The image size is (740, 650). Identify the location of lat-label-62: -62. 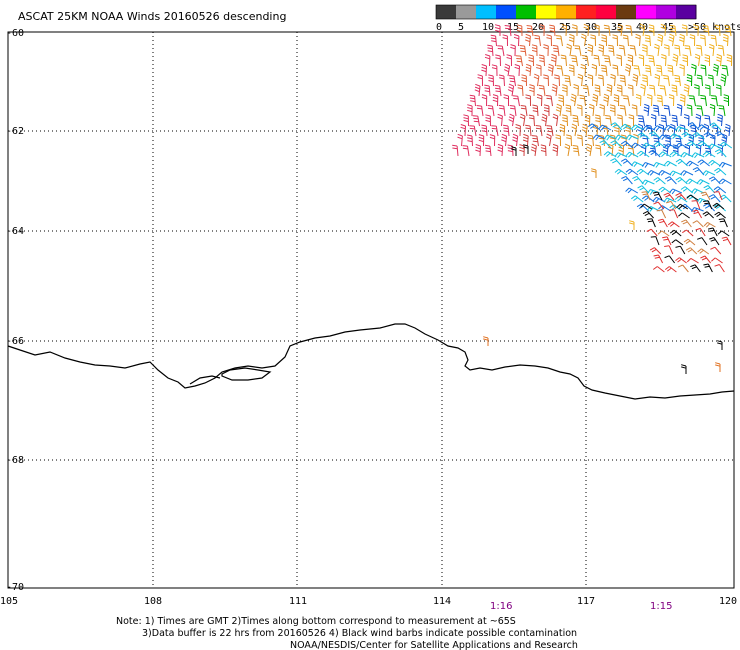
(15, 131).